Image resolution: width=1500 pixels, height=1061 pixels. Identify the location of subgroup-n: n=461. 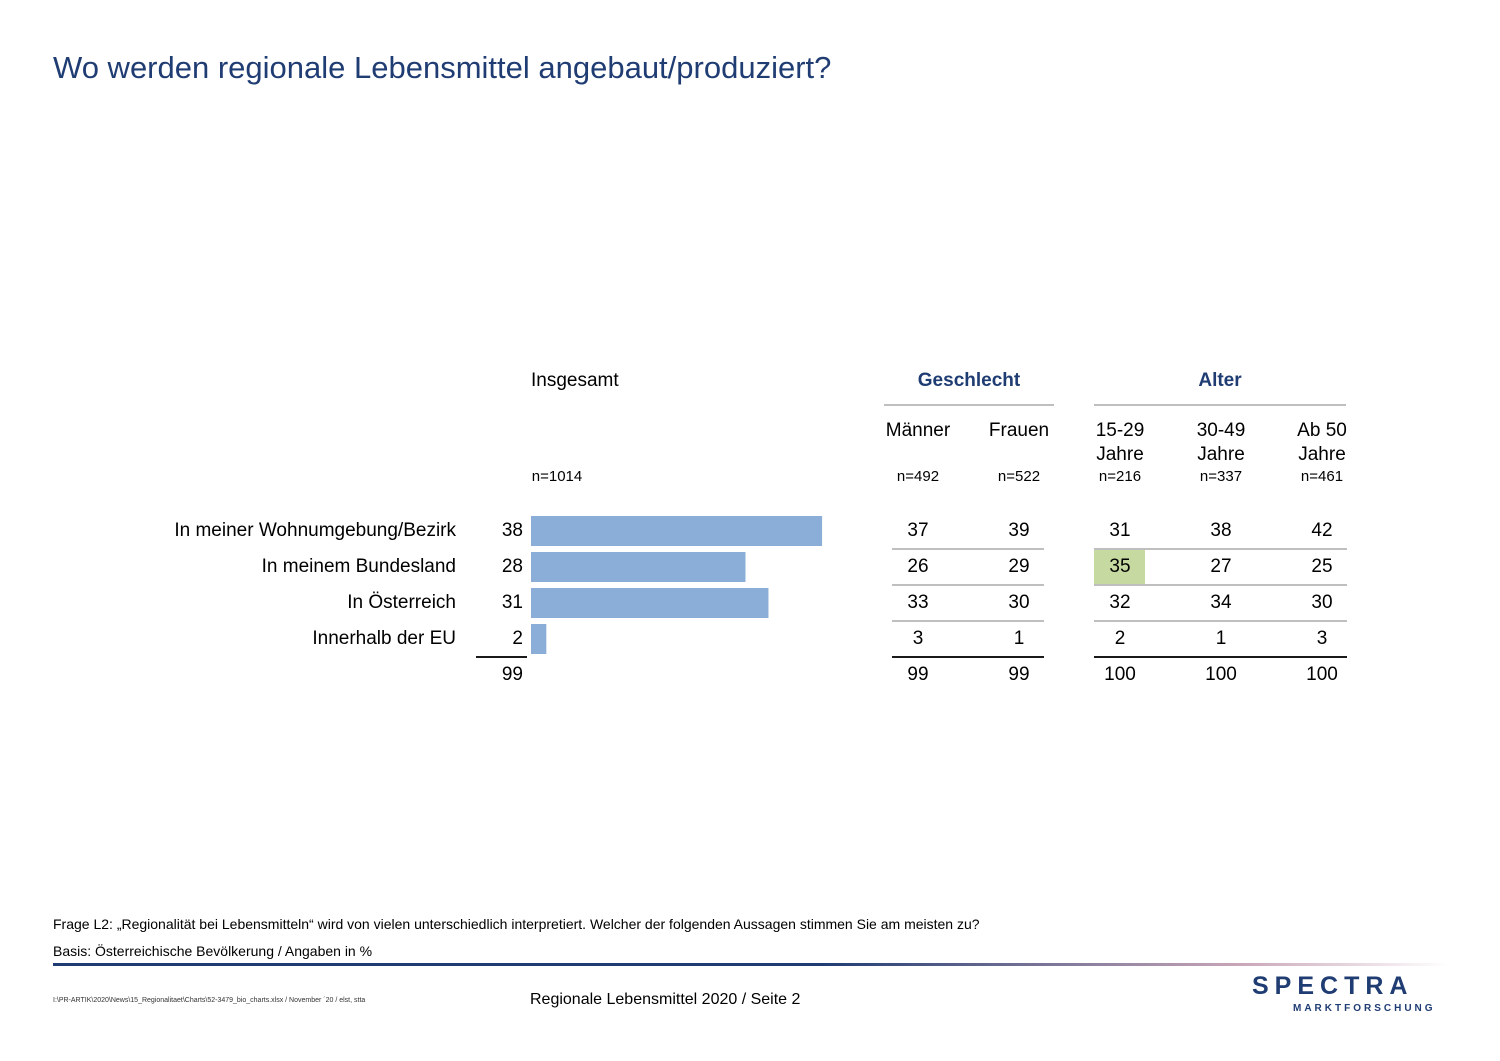
(1322, 476).